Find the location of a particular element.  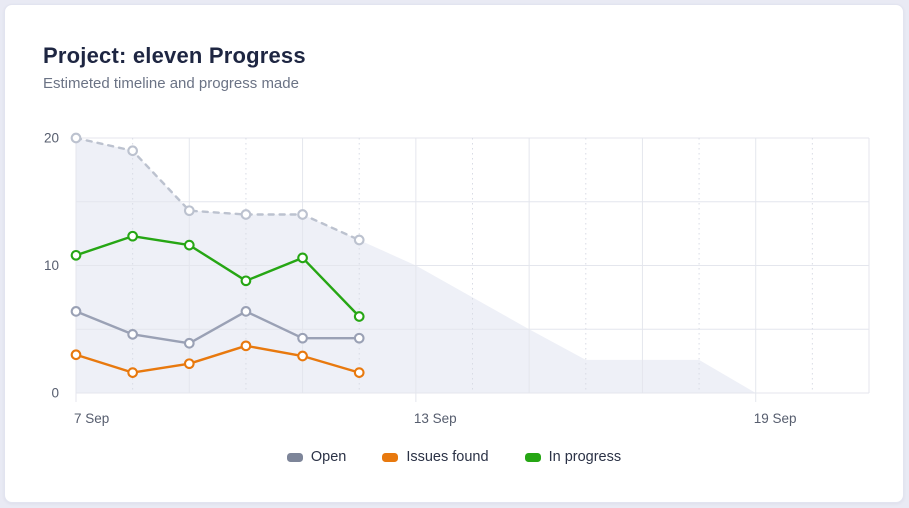

x-axis-label: 13 Sep is located at coordinates (435, 418).